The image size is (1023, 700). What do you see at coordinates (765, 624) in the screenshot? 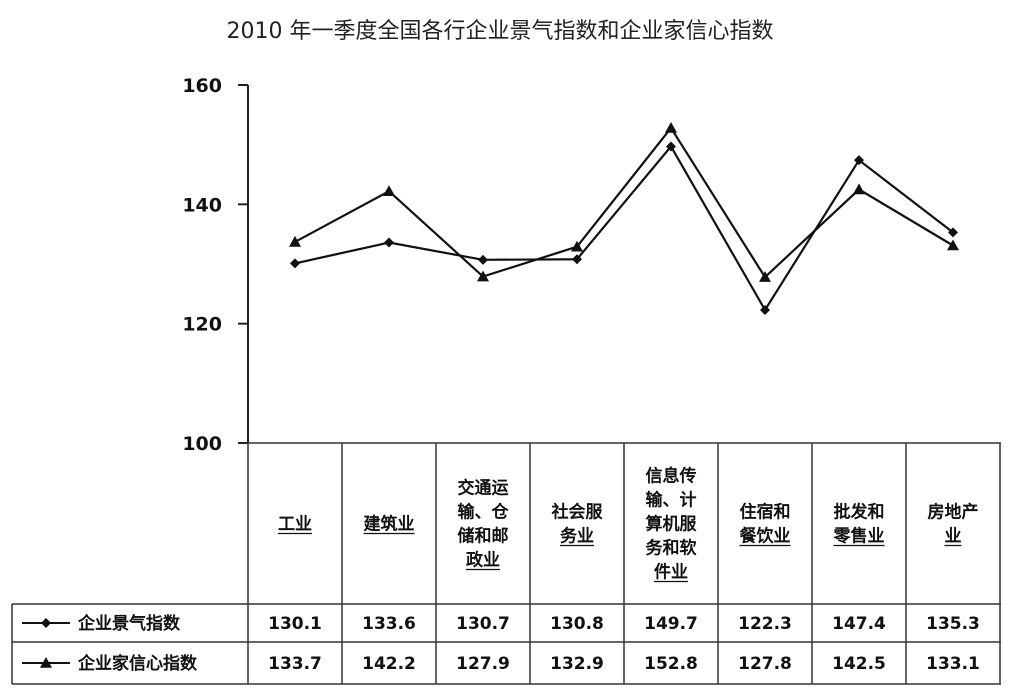
I see `data-value-label: 122.3` at bounding box center [765, 624].